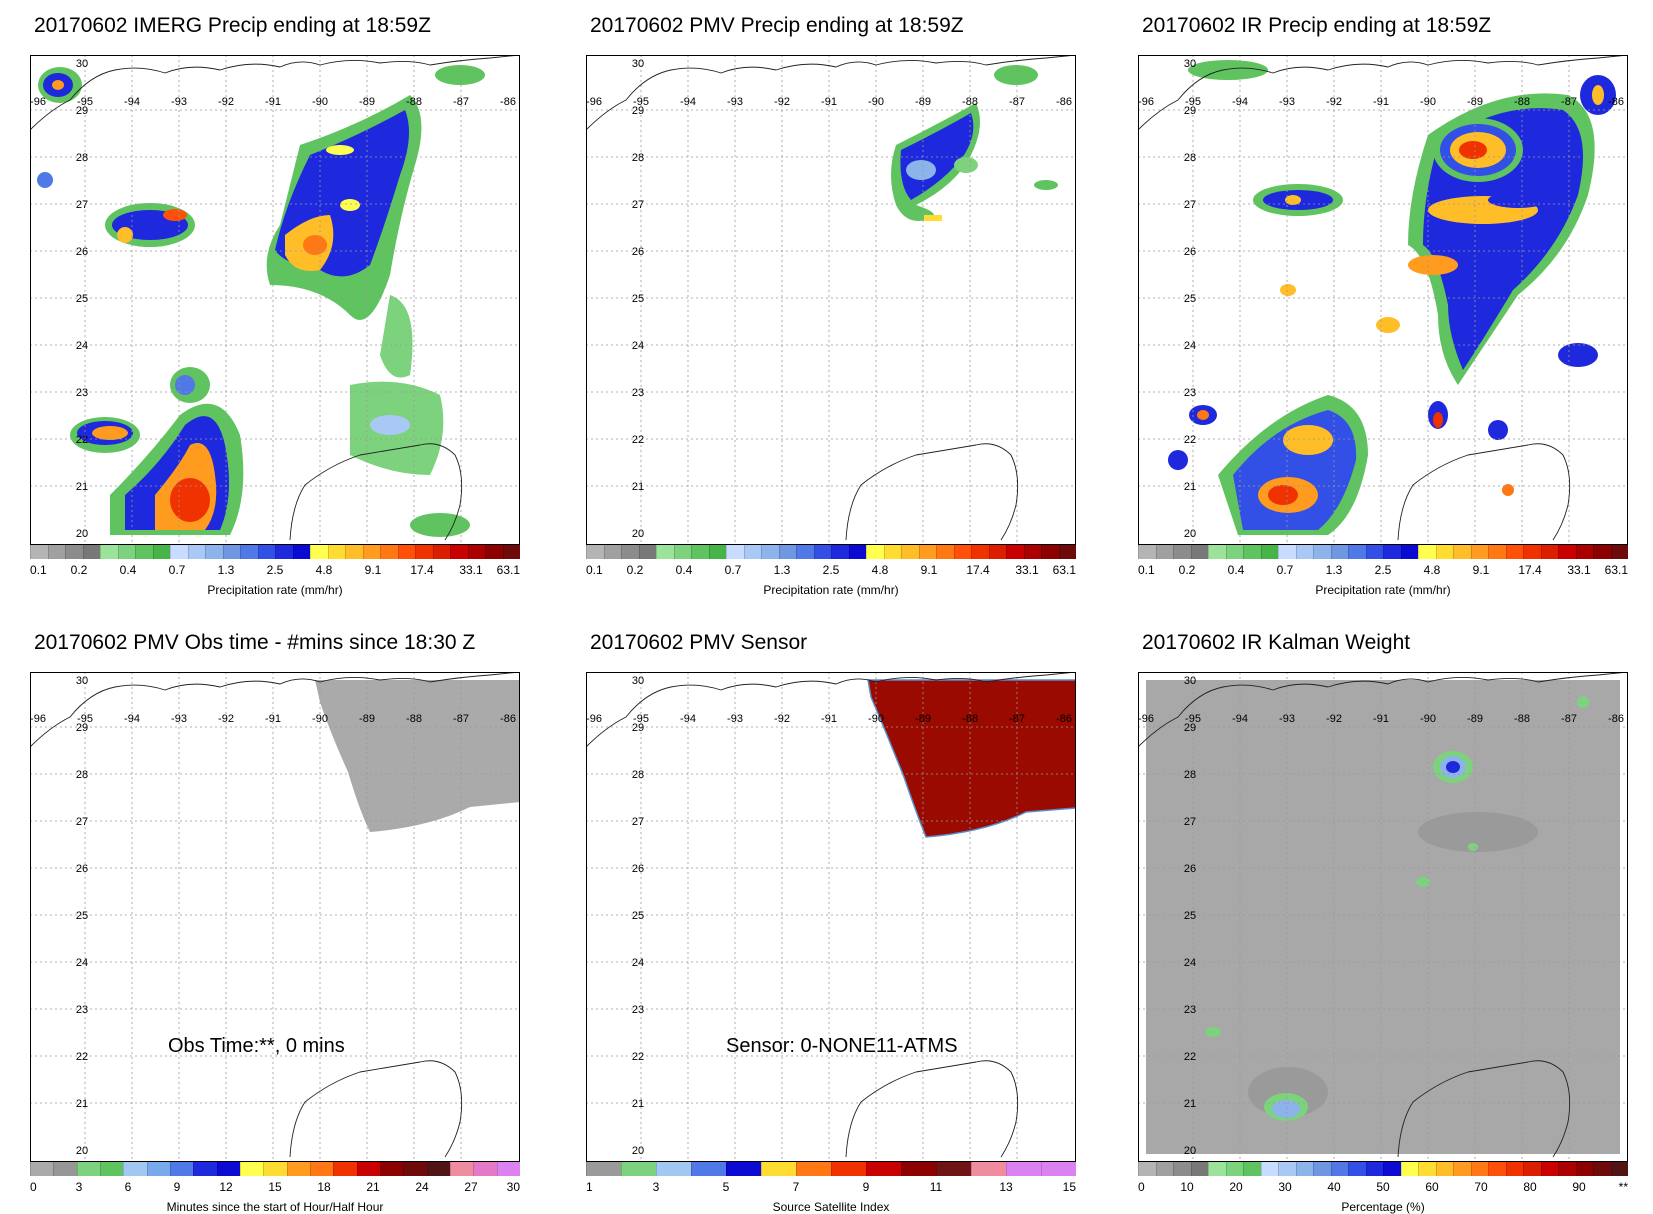  I want to click on colorbar-tick-label: 20, so click(1236, 1187).